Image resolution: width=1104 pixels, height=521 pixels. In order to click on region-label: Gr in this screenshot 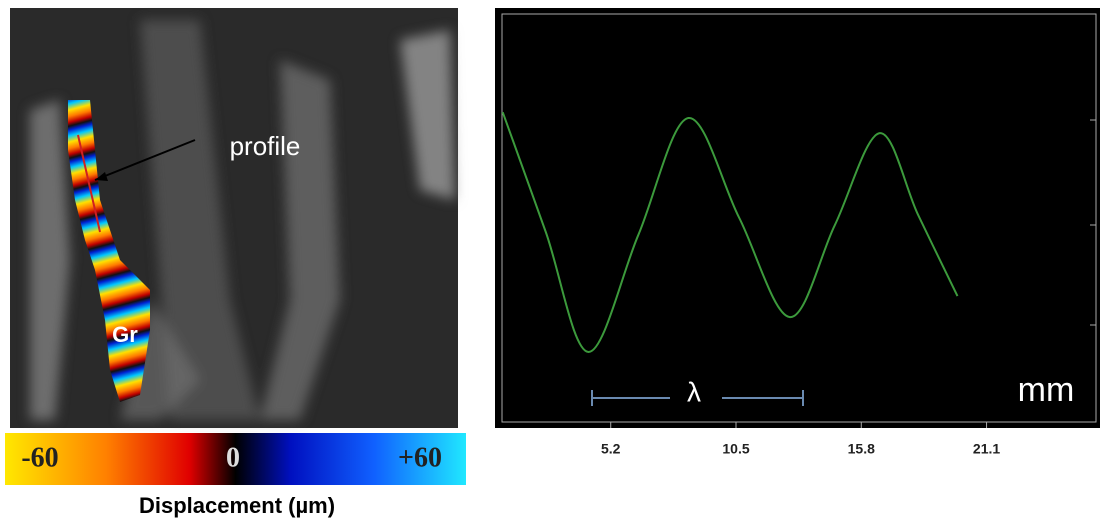, I will do `click(125, 334)`.